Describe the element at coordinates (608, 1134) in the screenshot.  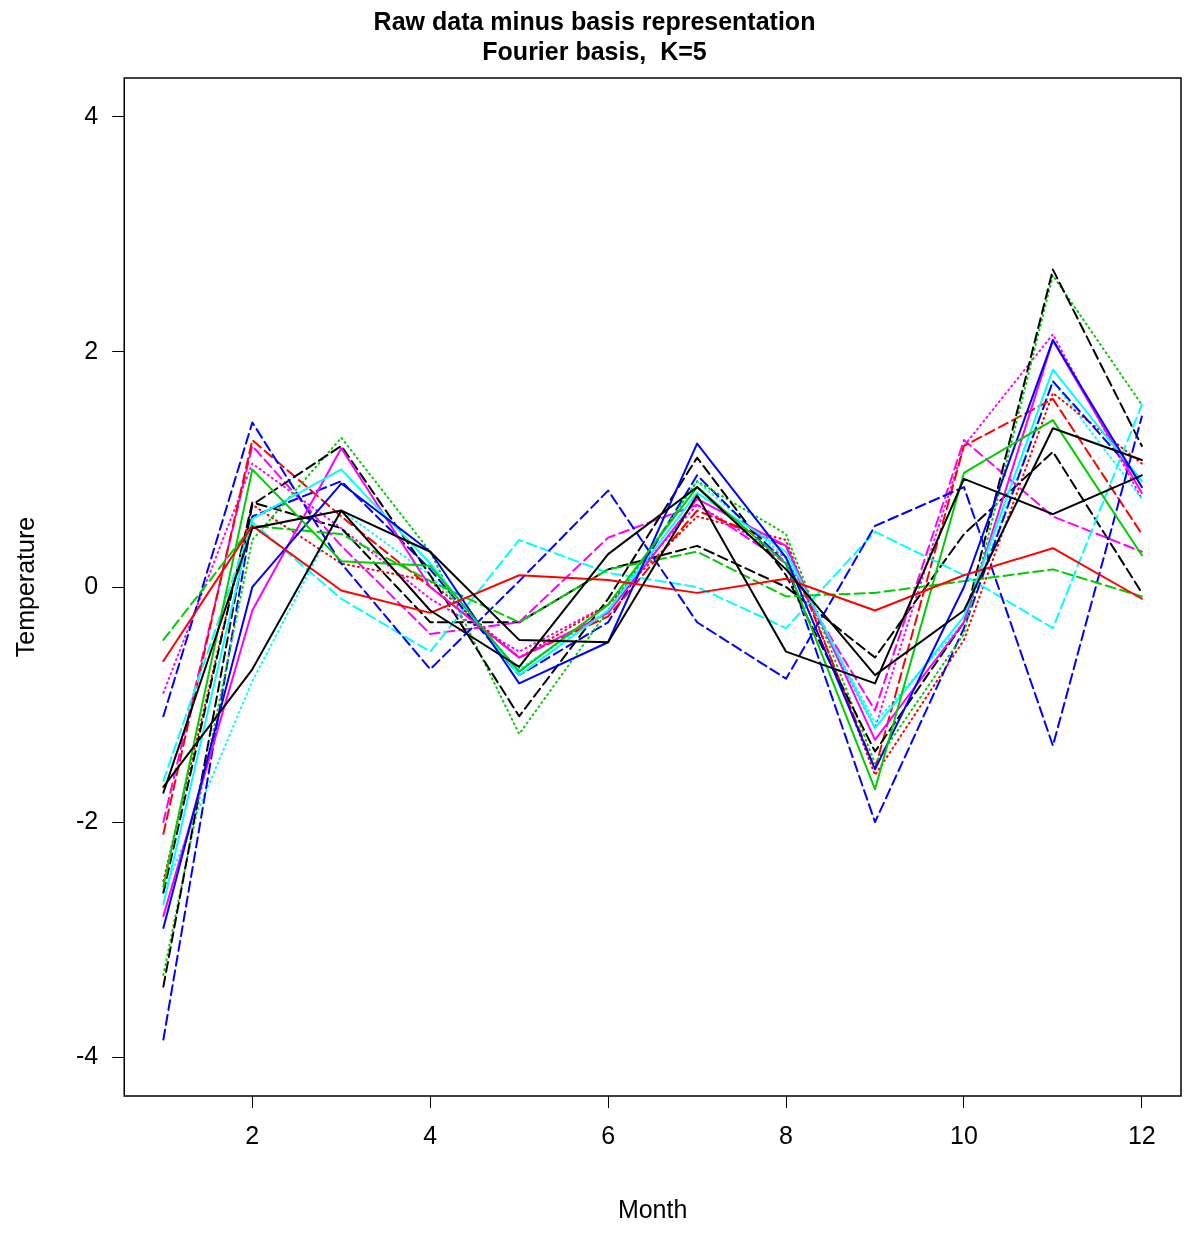
I see `x-tick-label: 6` at that location.